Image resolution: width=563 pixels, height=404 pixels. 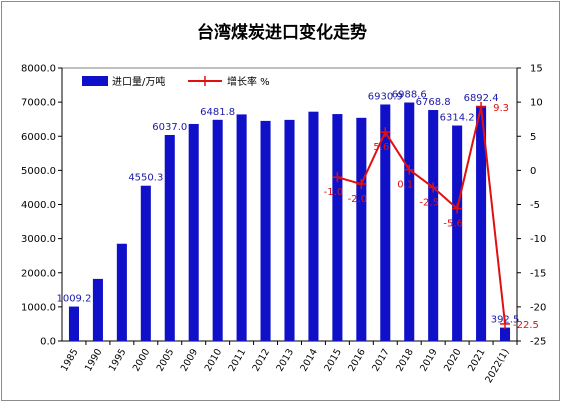 What do you see at coordinates (285, 360) in the screenshot?
I see `x-tick-label: 2013` at bounding box center [285, 360].